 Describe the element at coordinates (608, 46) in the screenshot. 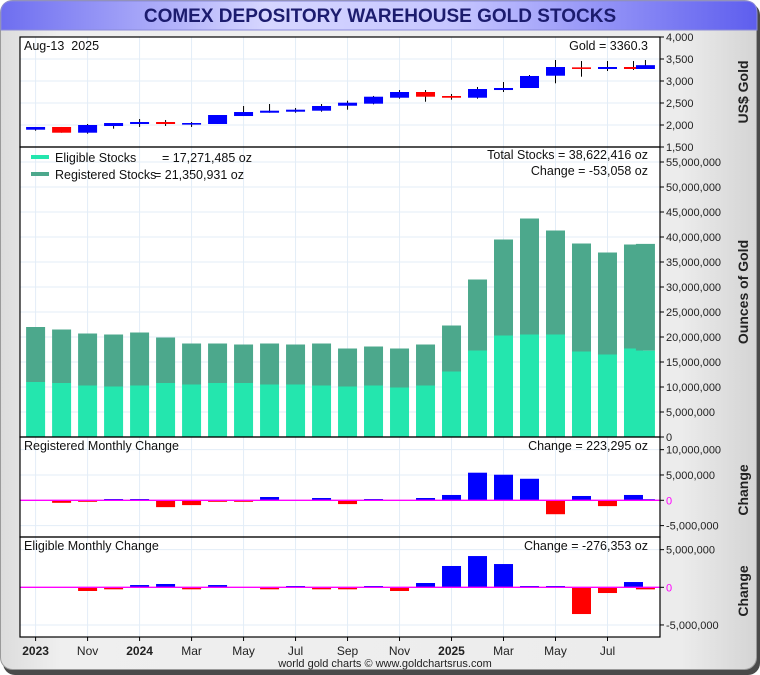

I see `gold-price-label: Gold = 3360.3` at that location.